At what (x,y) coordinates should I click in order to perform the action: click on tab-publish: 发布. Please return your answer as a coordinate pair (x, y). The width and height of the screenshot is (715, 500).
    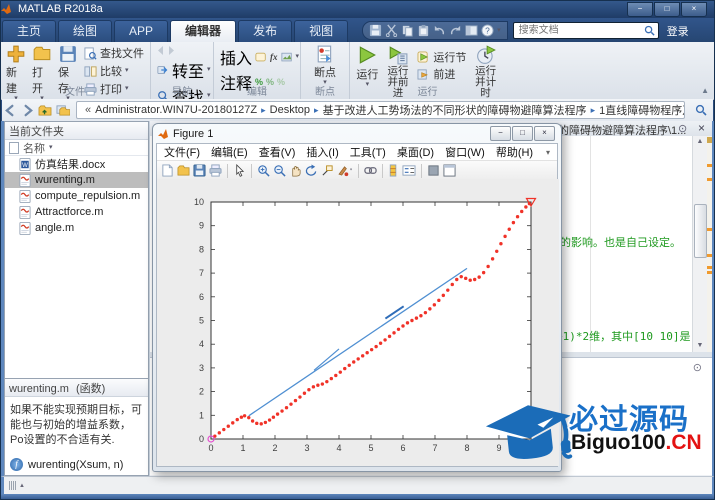
    Looking at the image, I should click on (265, 31).